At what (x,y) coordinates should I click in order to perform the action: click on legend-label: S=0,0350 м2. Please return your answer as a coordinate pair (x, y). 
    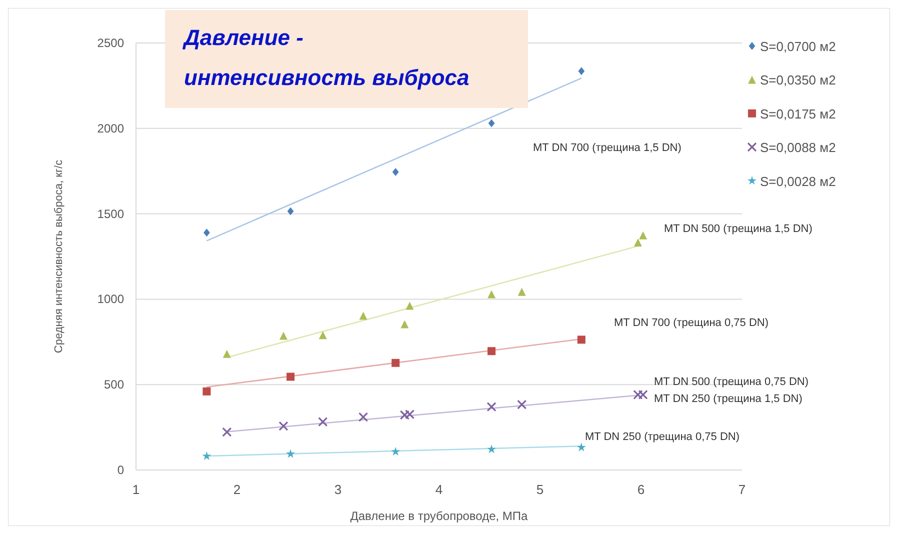
    Looking at the image, I should click on (798, 80).